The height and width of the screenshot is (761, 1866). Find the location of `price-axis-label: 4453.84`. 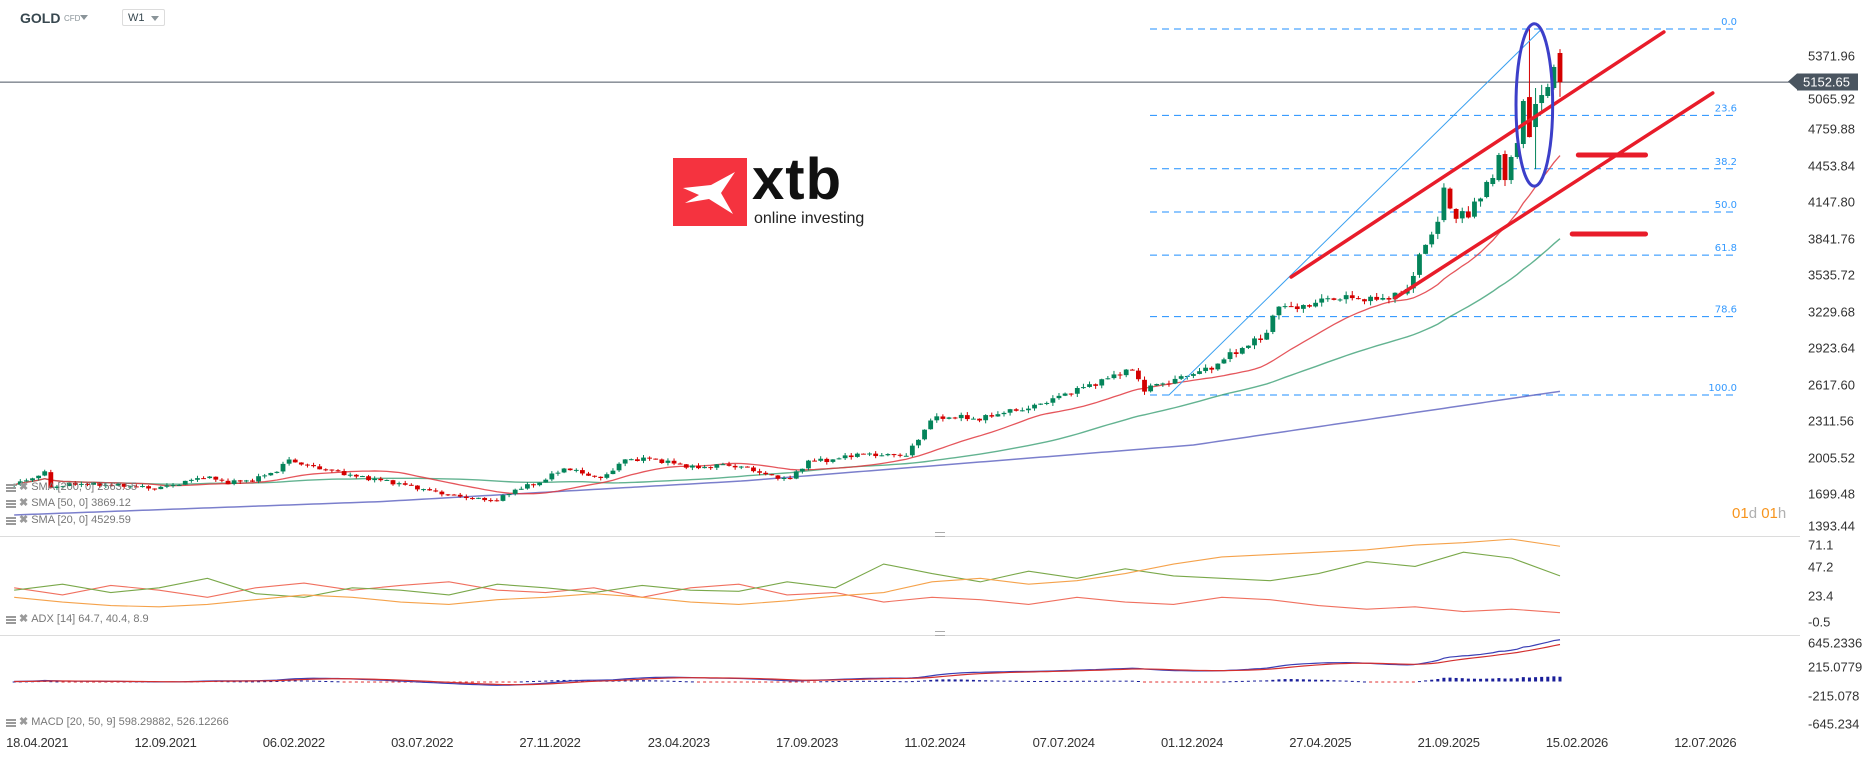

price-axis-label: 4453.84 is located at coordinates (1831, 166).